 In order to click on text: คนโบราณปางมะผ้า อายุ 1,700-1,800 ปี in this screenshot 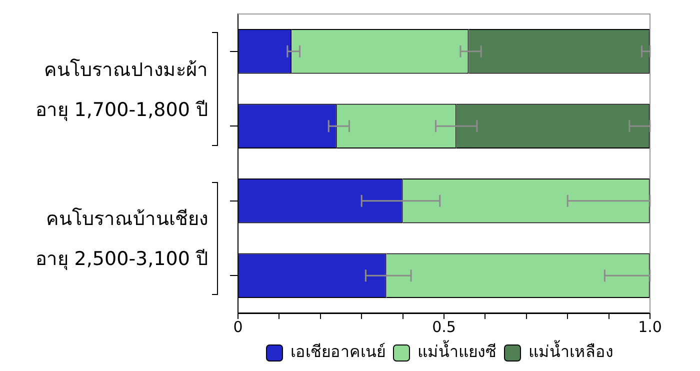, I will do `click(121, 90)`.